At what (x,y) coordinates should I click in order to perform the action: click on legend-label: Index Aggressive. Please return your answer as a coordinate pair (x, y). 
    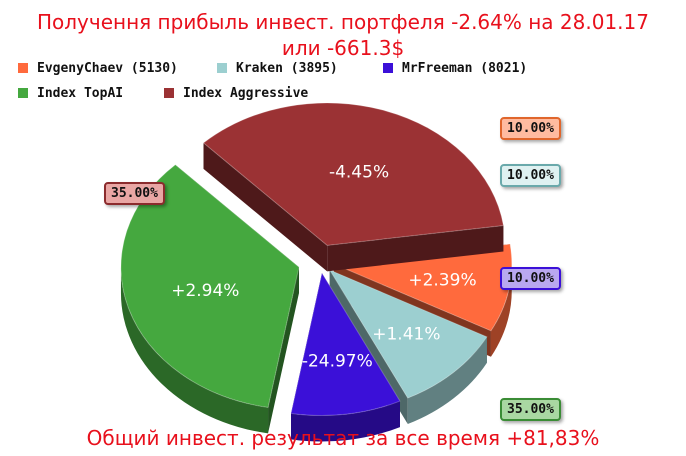
    Looking at the image, I should click on (246, 93).